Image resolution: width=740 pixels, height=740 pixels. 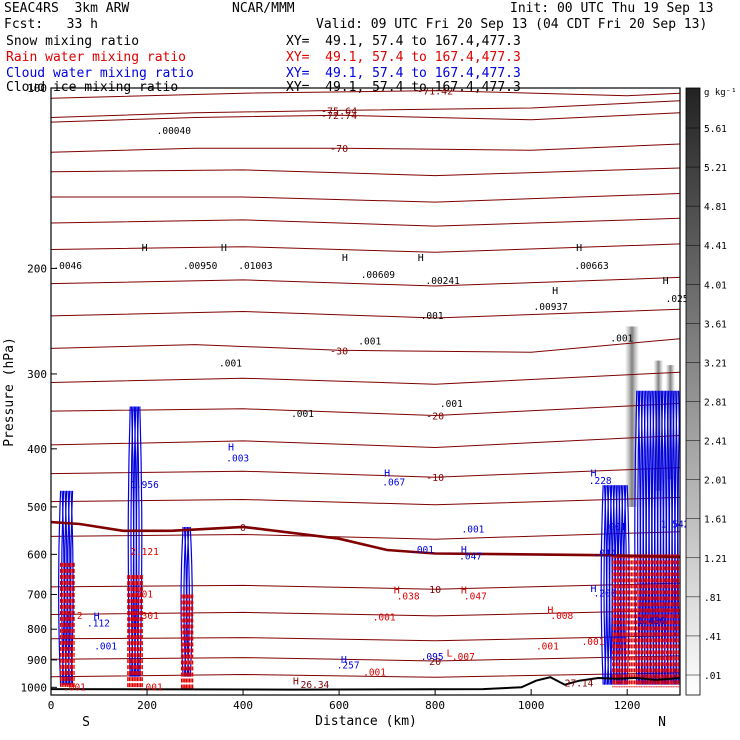 What do you see at coordinates (432, 657) in the screenshot?
I see `contour-value-label: .095` at bounding box center [432, 657].